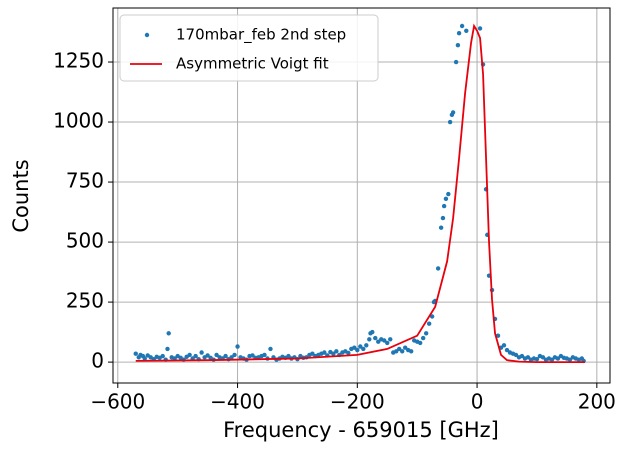 This screenshot has height=452, width=632. What do you see at coordinates (147, 35) in the screenshot?
I see `legend-marker` at bounding box center [147, 35].